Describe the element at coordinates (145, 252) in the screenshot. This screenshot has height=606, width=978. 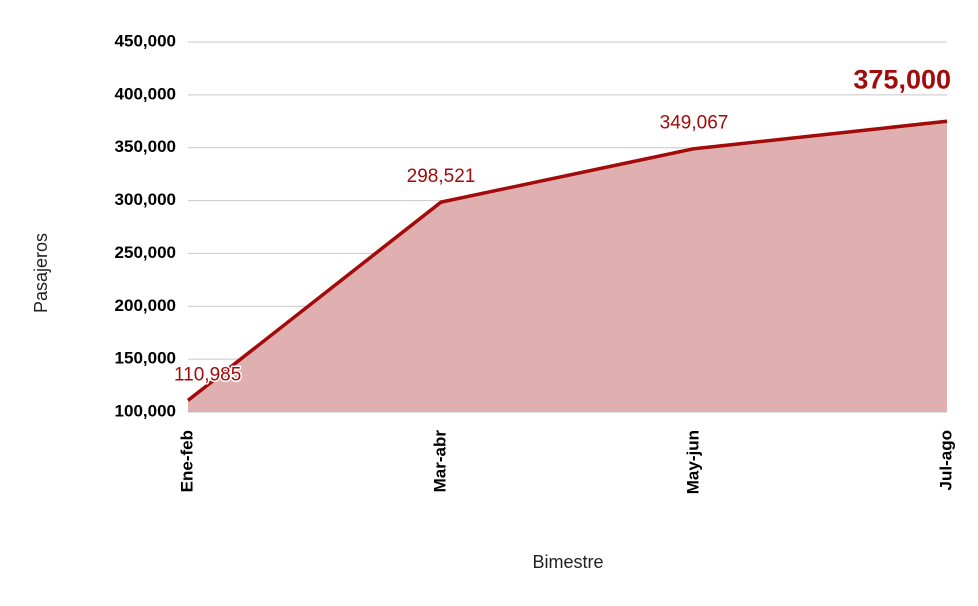
I see `y-tick-label: 250,000` at that location.